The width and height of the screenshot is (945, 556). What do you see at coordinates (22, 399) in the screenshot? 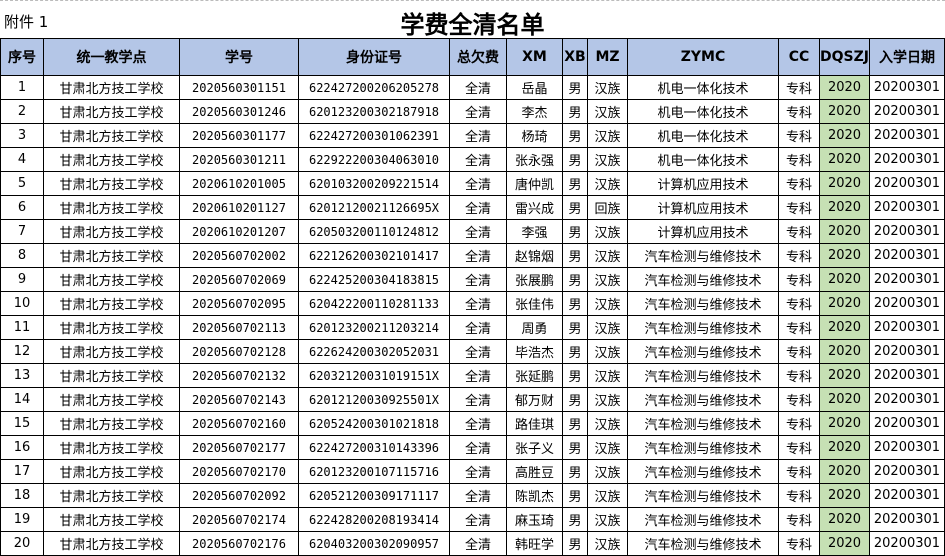
I see `cell-index: 14` at bounding box center [22, 399].